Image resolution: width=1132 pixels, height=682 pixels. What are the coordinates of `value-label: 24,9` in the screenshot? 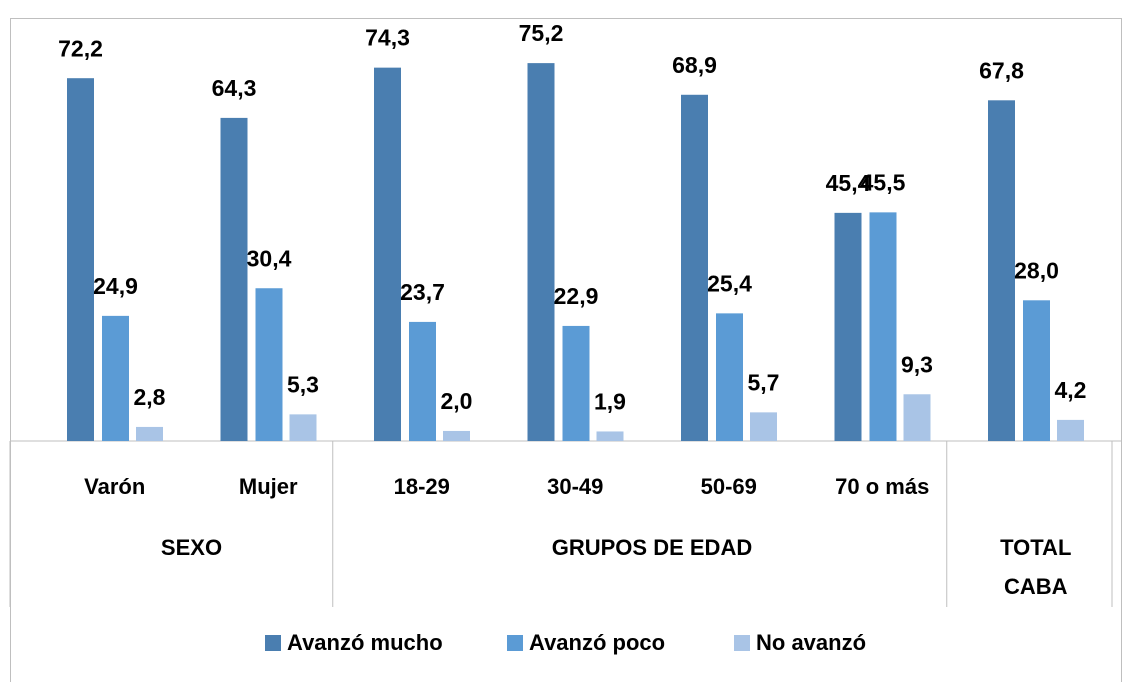 It's located at (115, 286).